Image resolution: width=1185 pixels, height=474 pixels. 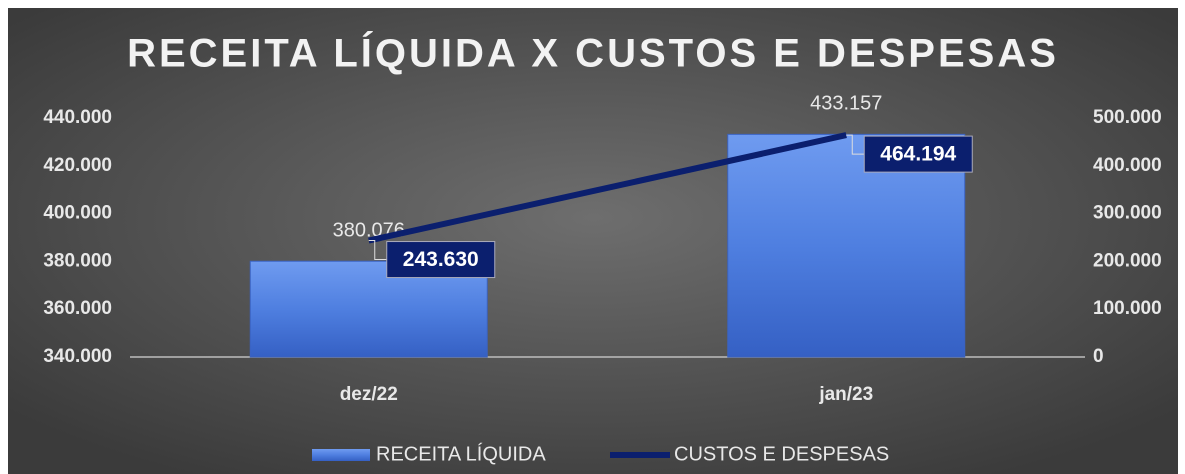 What do you see at coordinates (1127, 165) in the screenshot?
I see `y2-tick-label: 400.000` at bounding box center [1127, 165].